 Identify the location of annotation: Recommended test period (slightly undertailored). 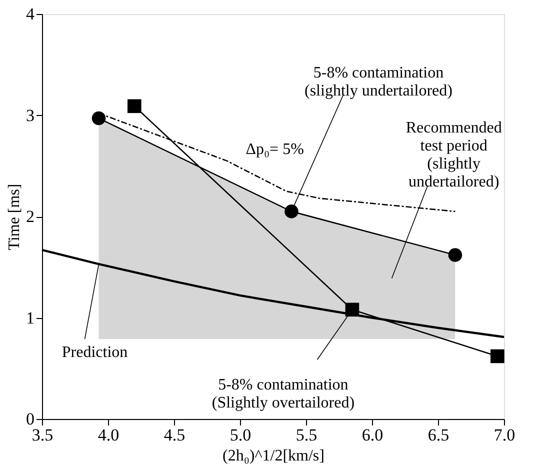
(454, 154).